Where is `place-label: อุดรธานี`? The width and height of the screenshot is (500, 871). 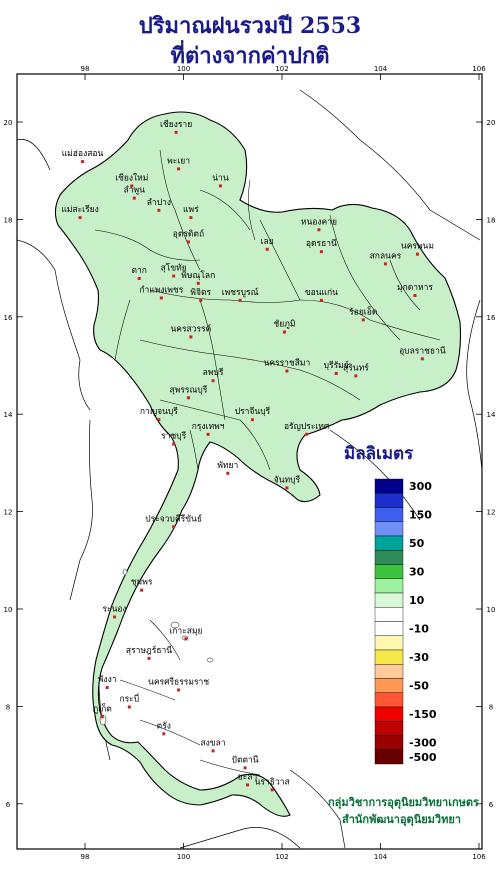
place-label: อุดรธานี is located at coordinates (321, 243).